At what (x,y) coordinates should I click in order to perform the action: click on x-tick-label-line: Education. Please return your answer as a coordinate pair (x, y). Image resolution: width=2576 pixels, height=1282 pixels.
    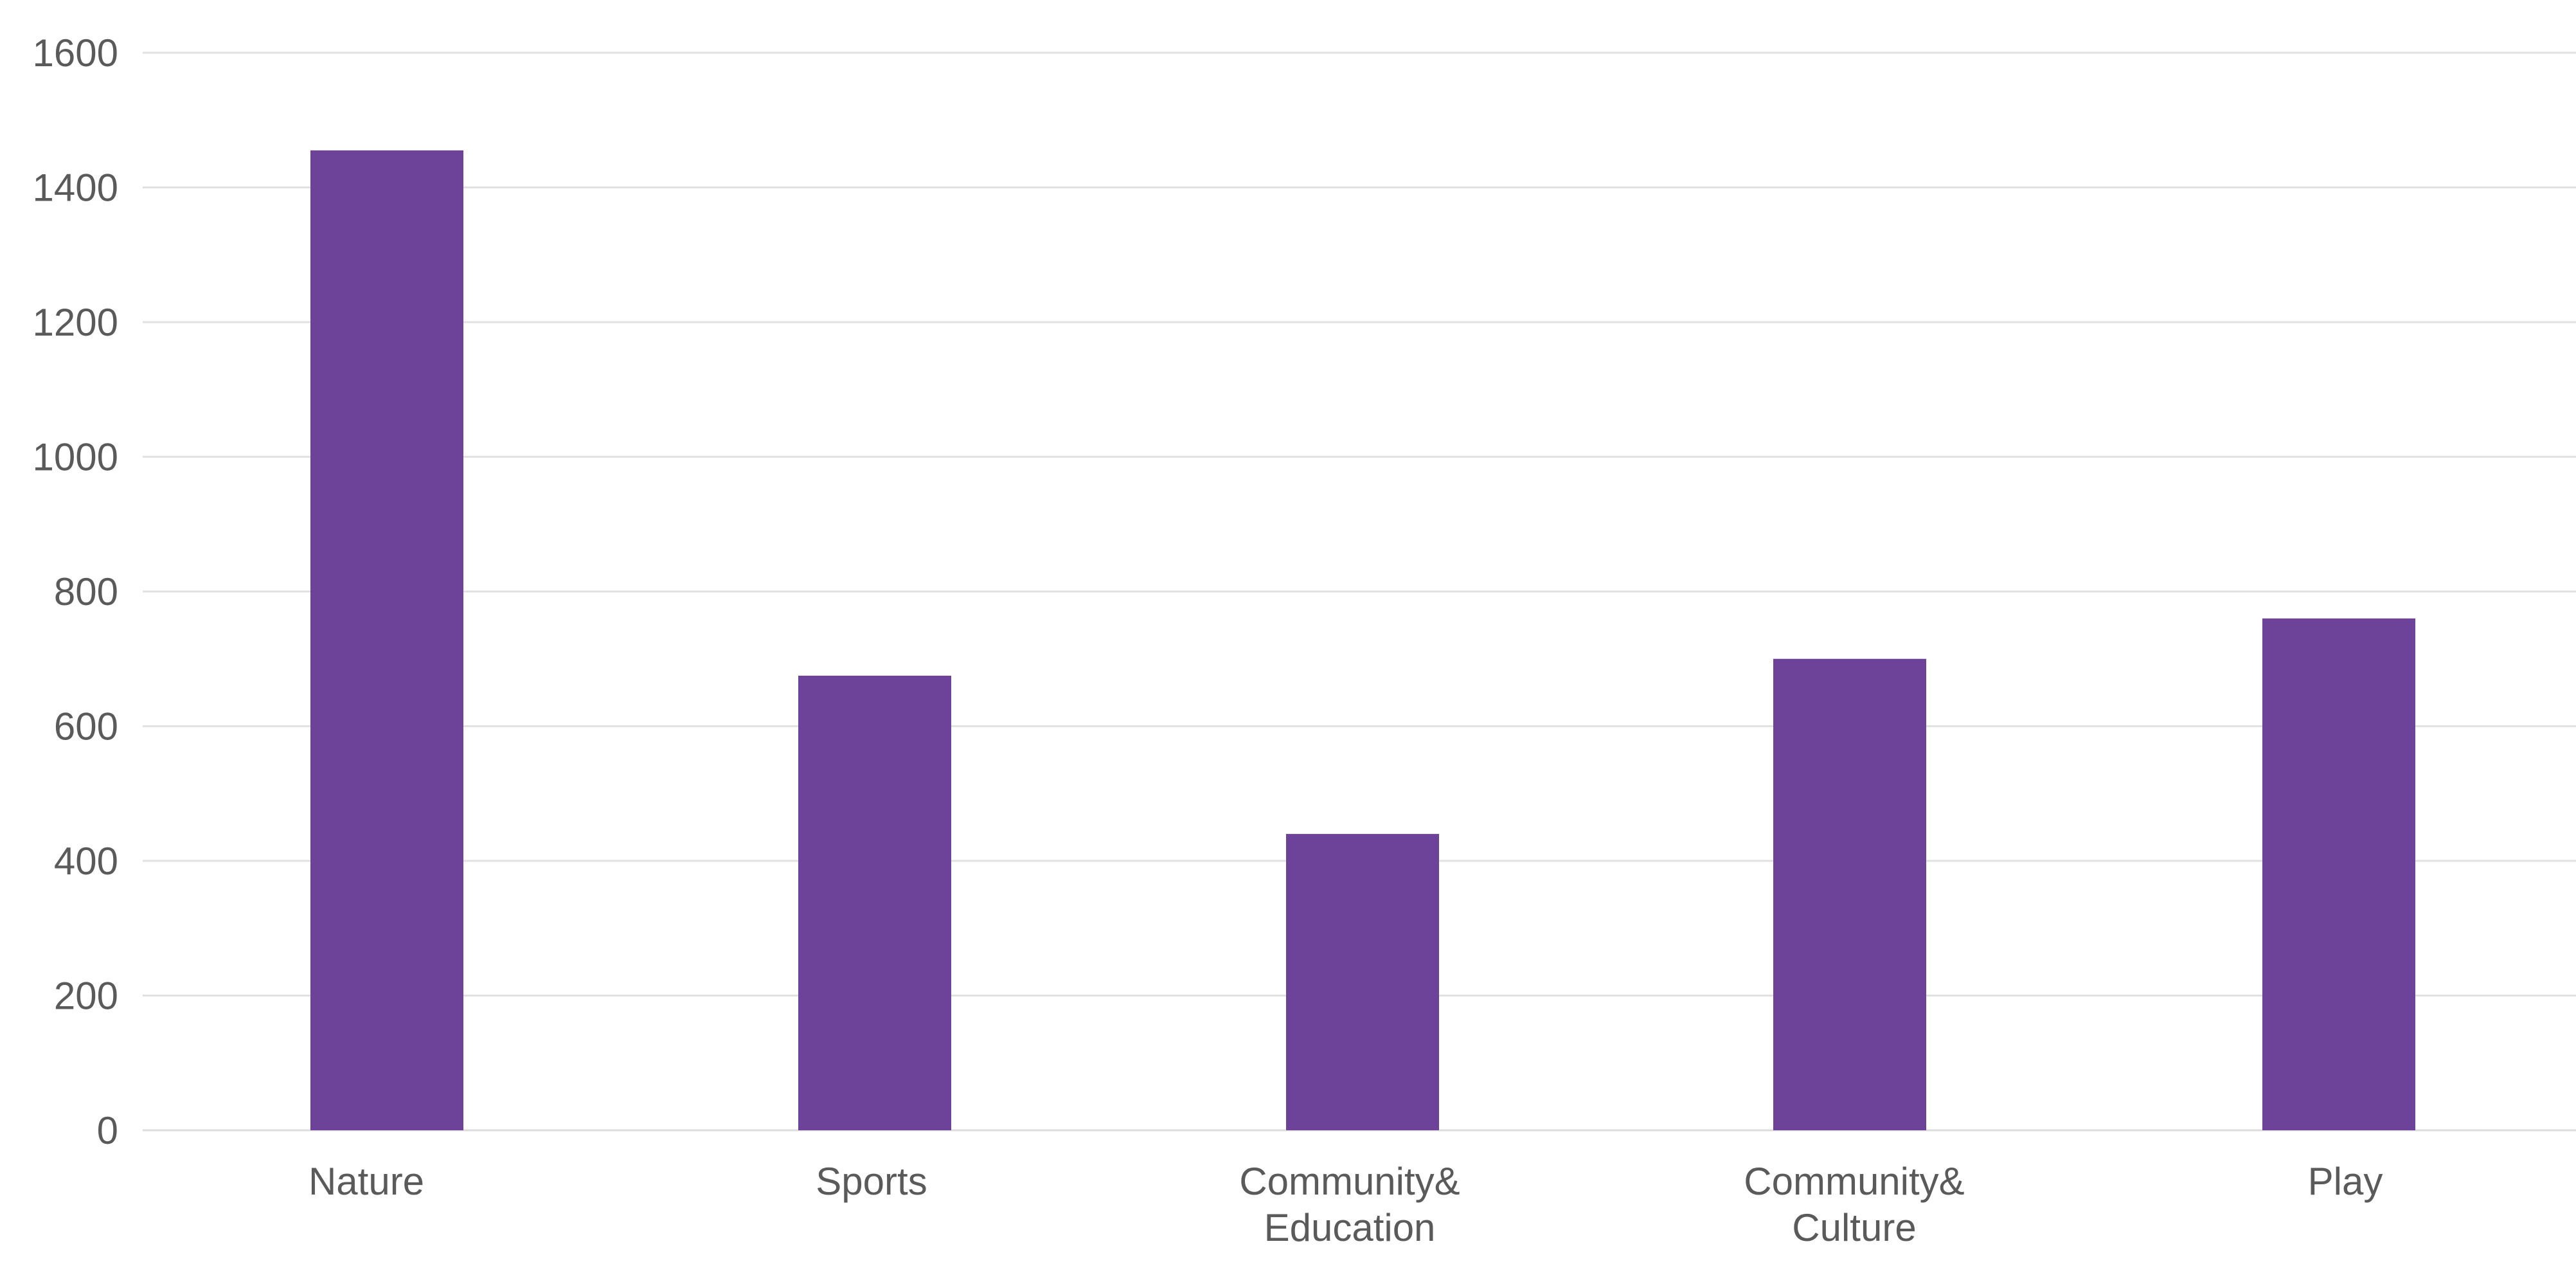
    Looking at the image, I should click on (1350, 1227).